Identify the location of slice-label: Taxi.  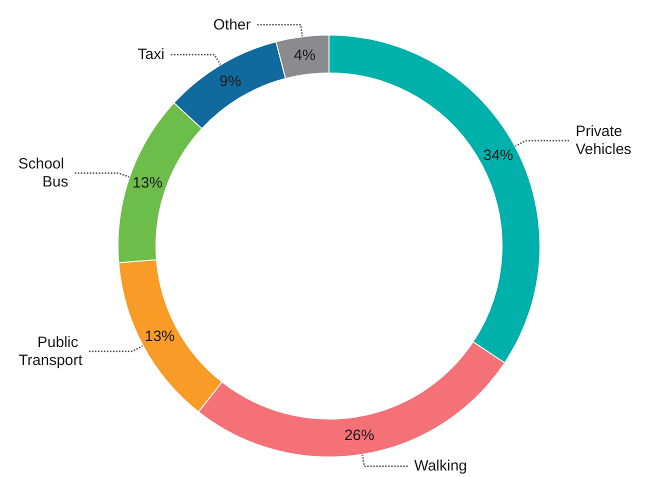
(151, 55).